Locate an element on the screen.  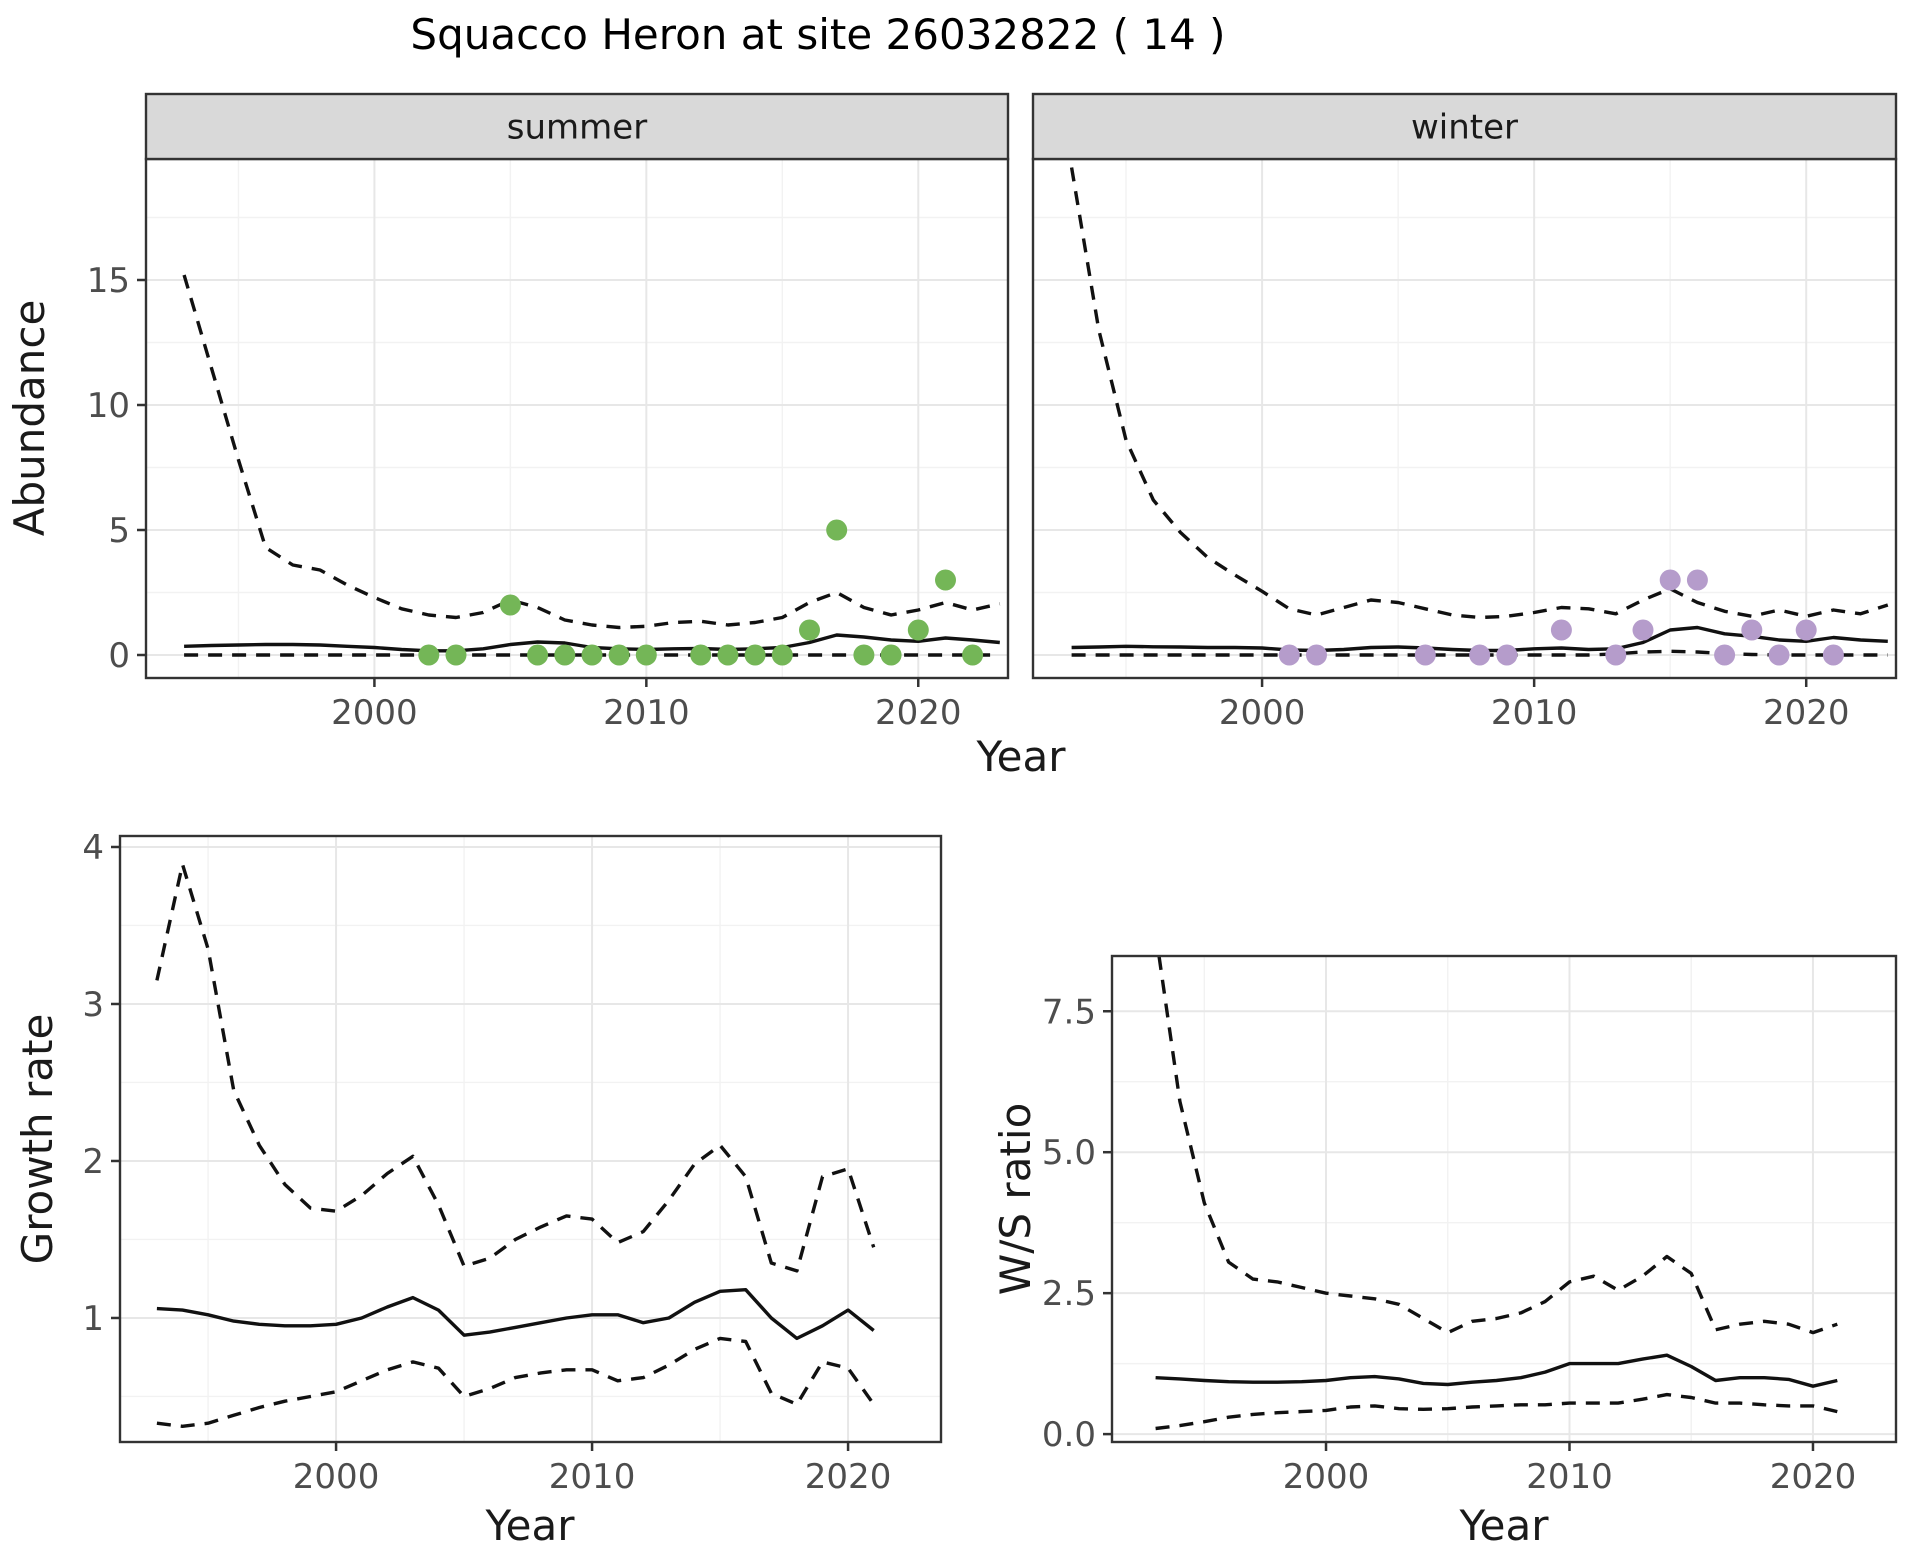
y-tick-label: 2 is located at coordinates (93, 1162).